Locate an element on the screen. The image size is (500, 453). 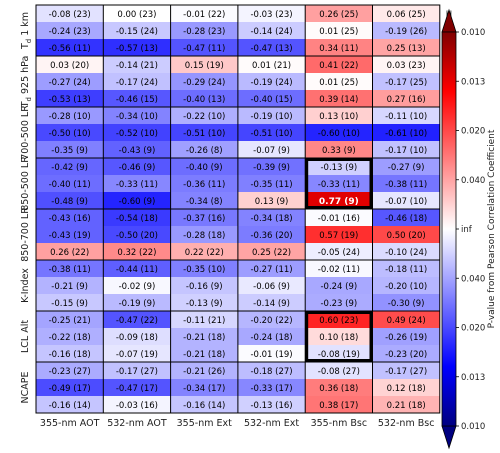
cell-label: -0.27 (11) is located at coordinates (271, 270).